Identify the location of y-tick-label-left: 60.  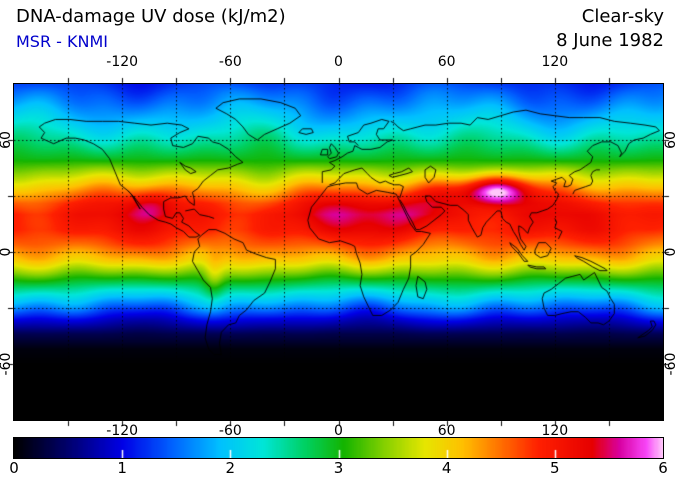
(7, 140).